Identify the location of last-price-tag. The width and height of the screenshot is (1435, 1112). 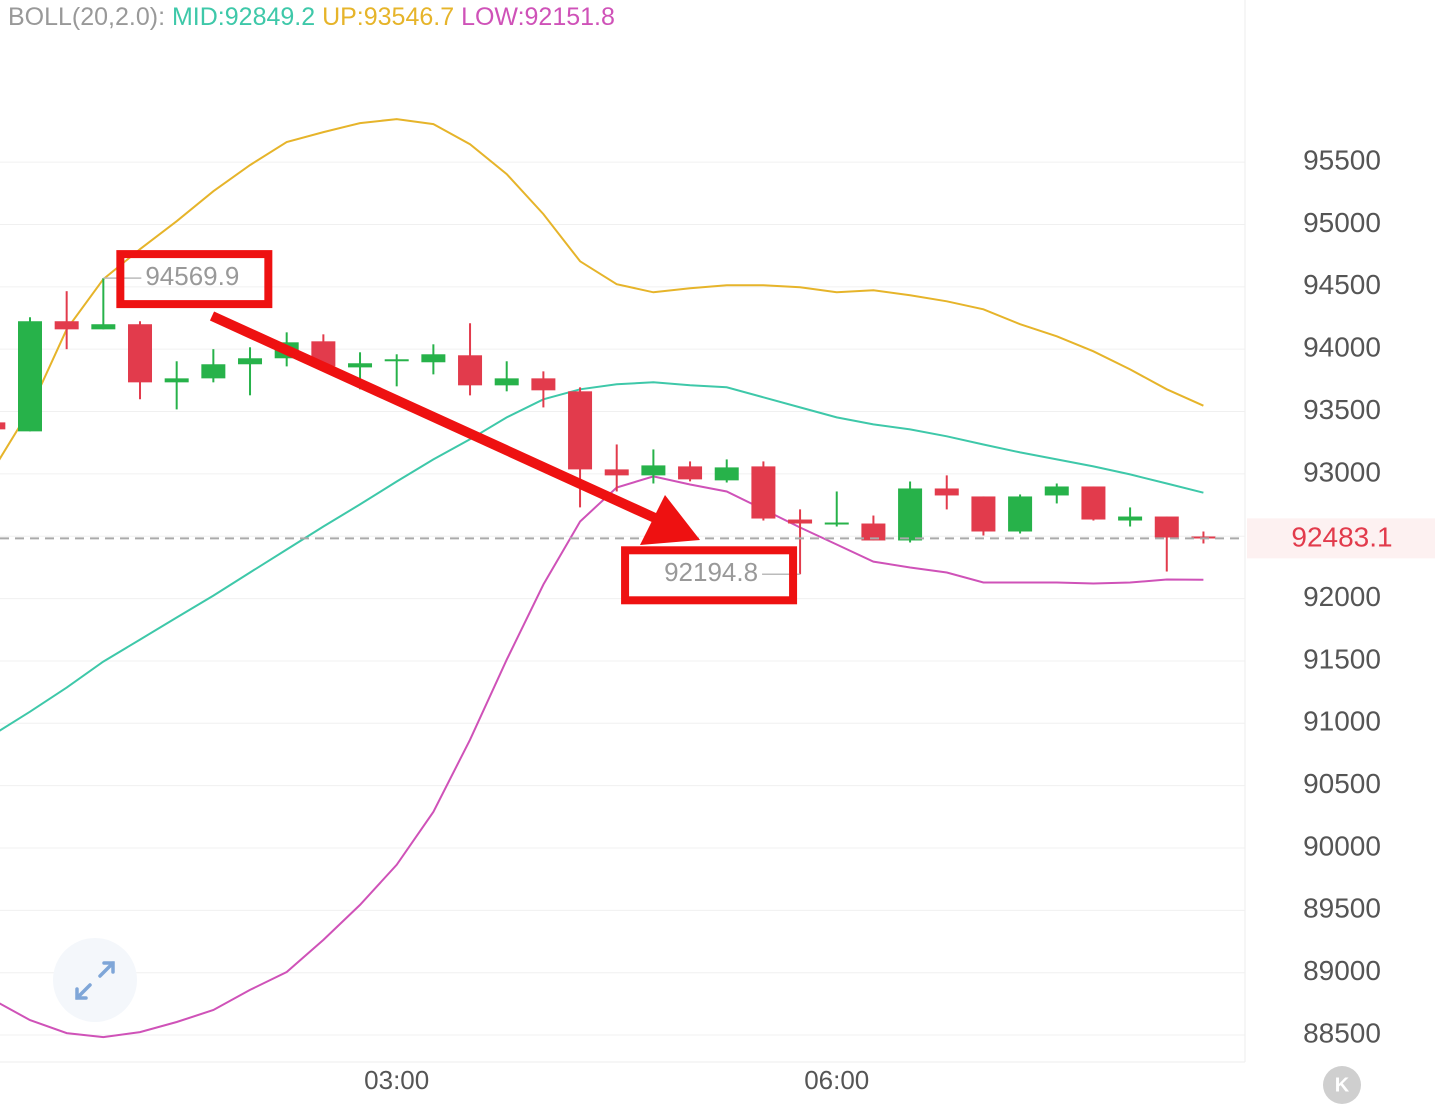
(1341, 538).